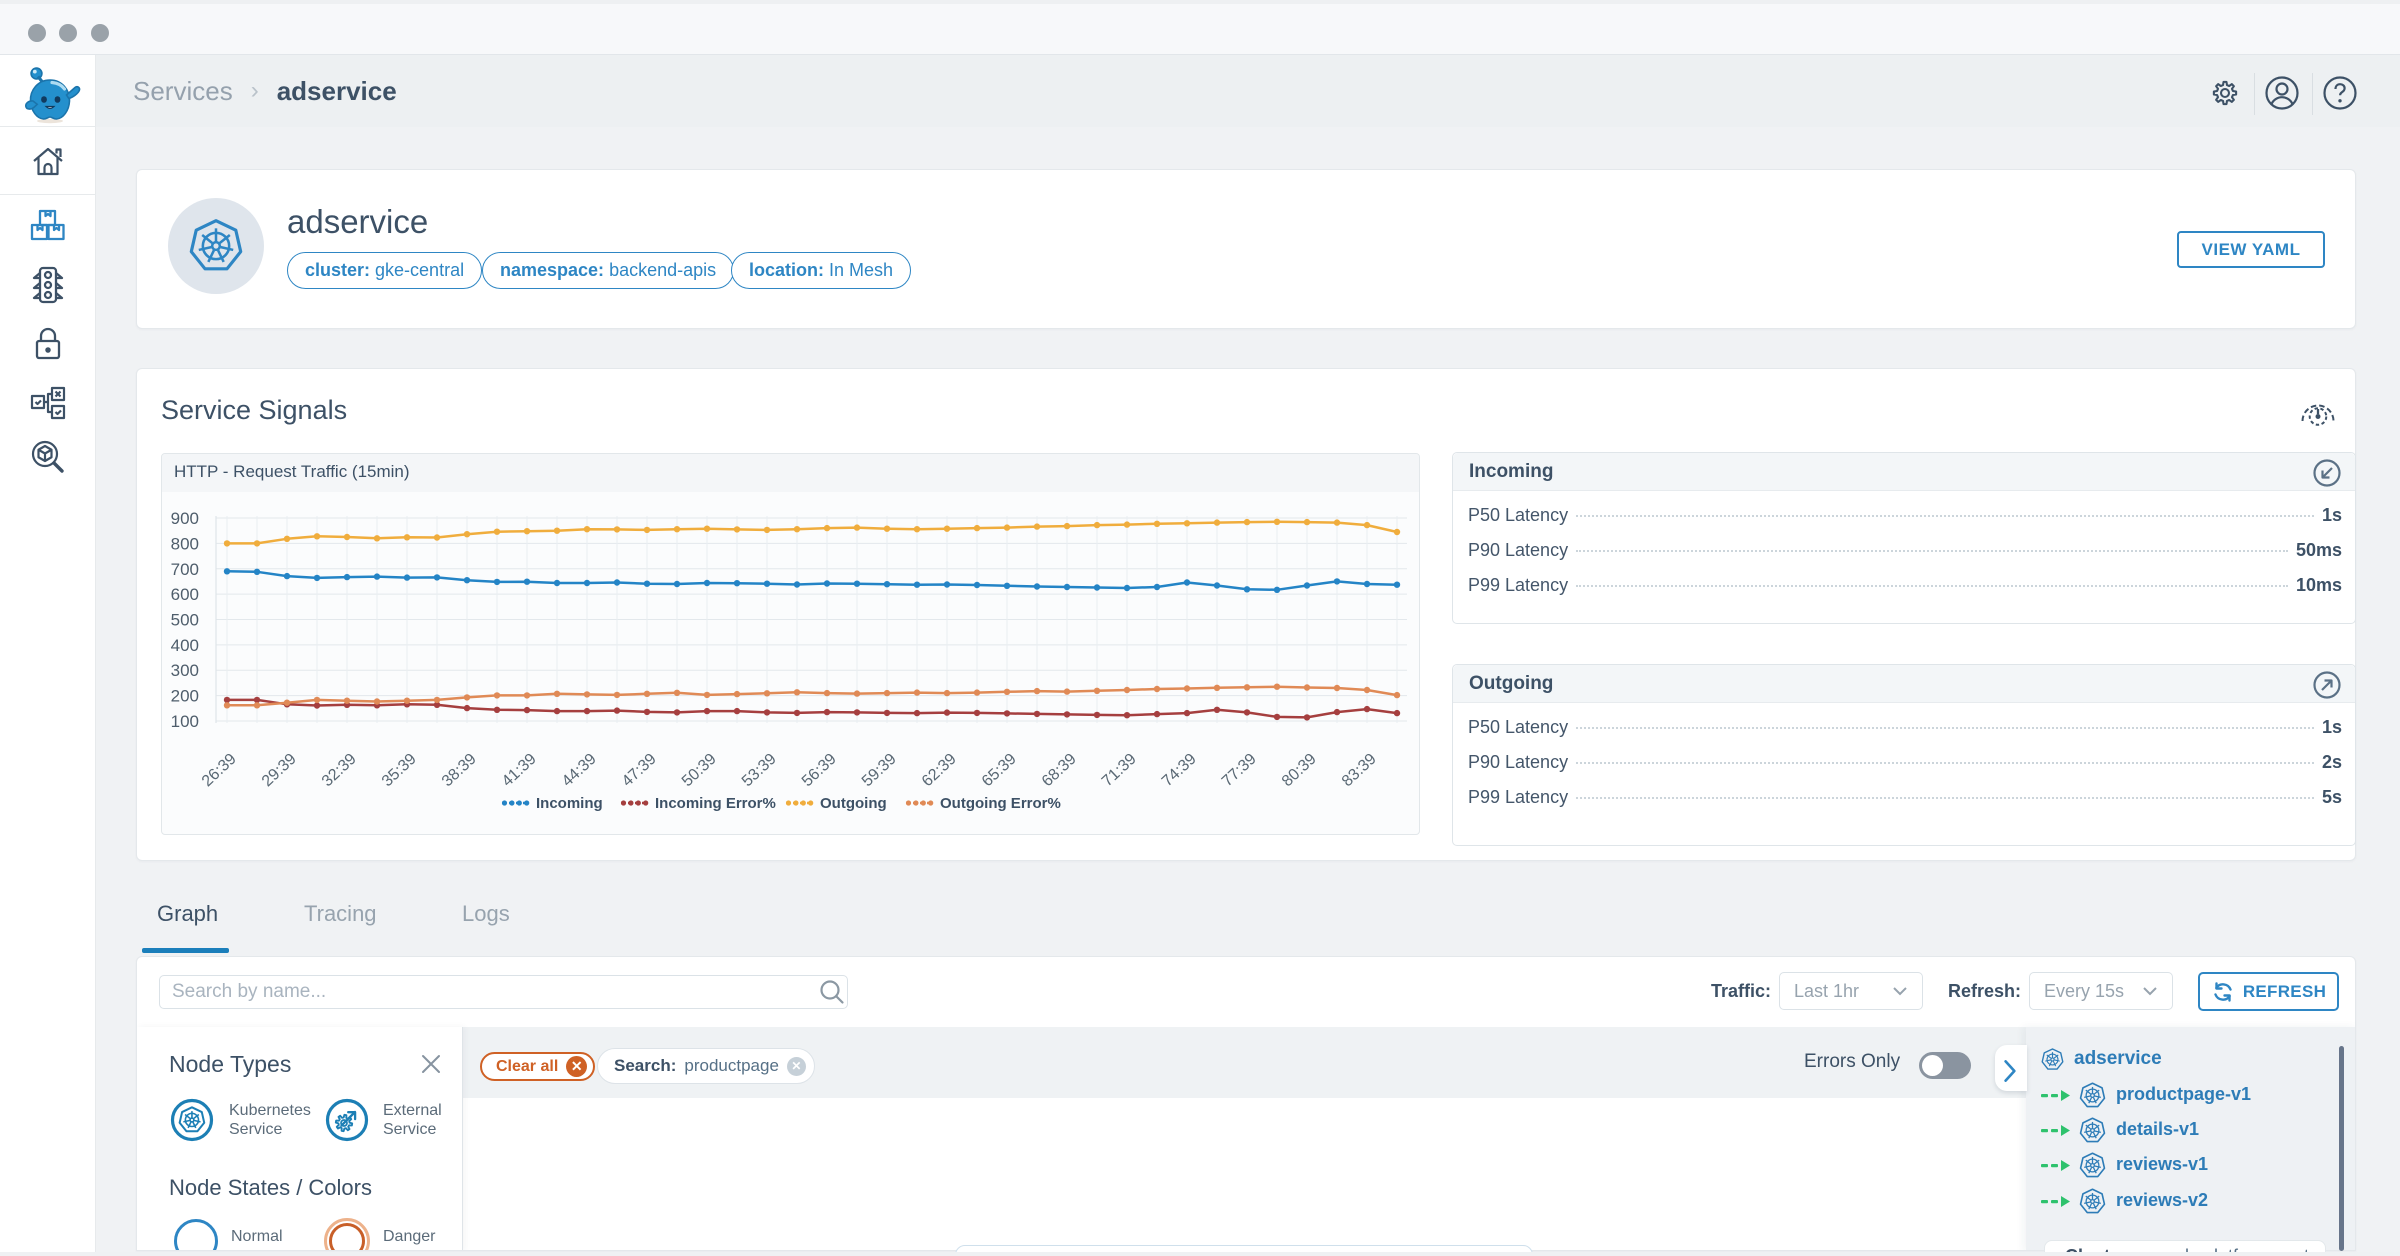 The image size is (2400, 1256). Describe the element at coordinates (279, 770) in the screenshot. I see `svg-text: 29:39` at that location.